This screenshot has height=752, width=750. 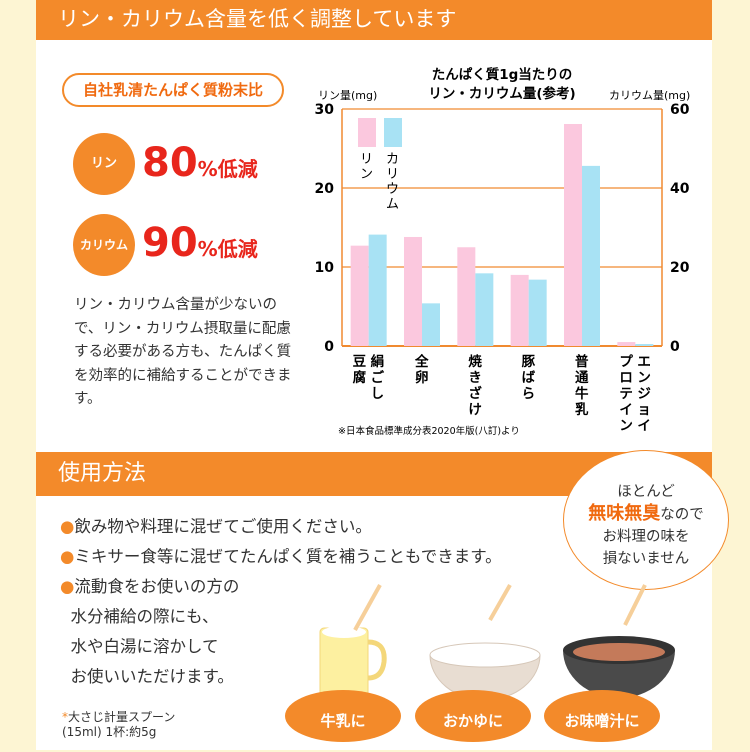 I want to click on y-axis-label-right: カリウム量(mg), so click(x=649, y=95).